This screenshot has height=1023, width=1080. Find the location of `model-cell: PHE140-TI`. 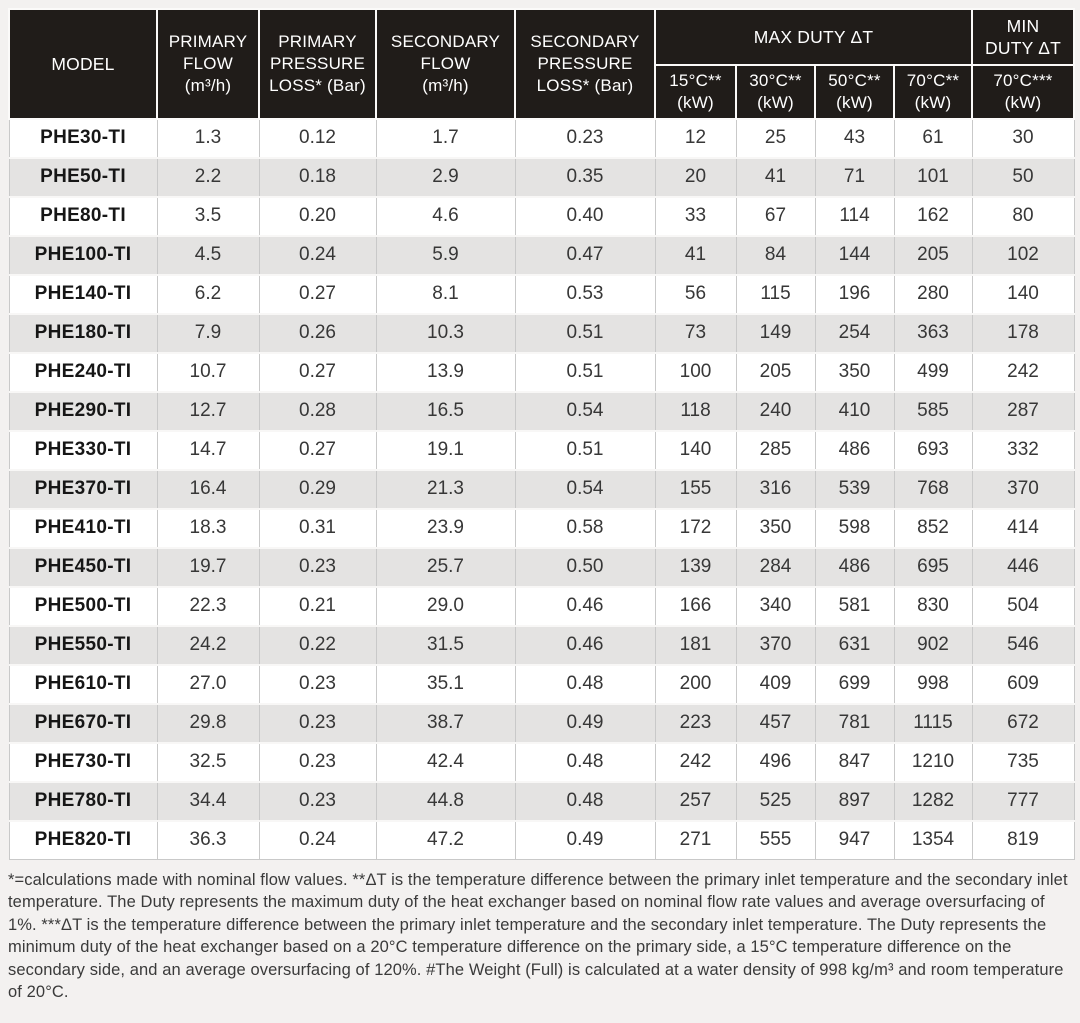

model-cell: PHE140-TI is located at coordinates (83, 294).